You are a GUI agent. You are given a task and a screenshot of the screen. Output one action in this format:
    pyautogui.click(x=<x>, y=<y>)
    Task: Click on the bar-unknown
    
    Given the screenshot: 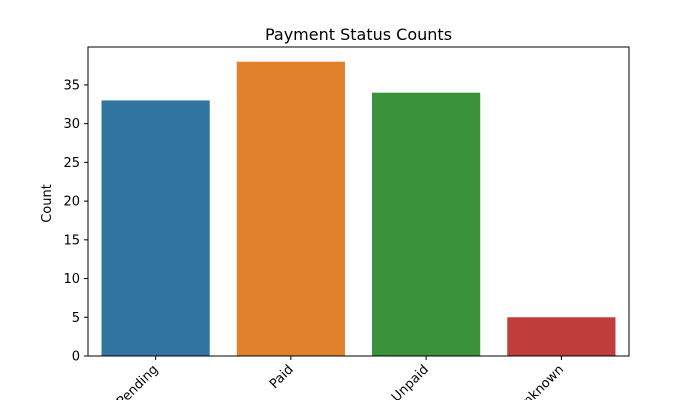 What is the action you would take?
    pyautogui.click(x=561, y=336)
    